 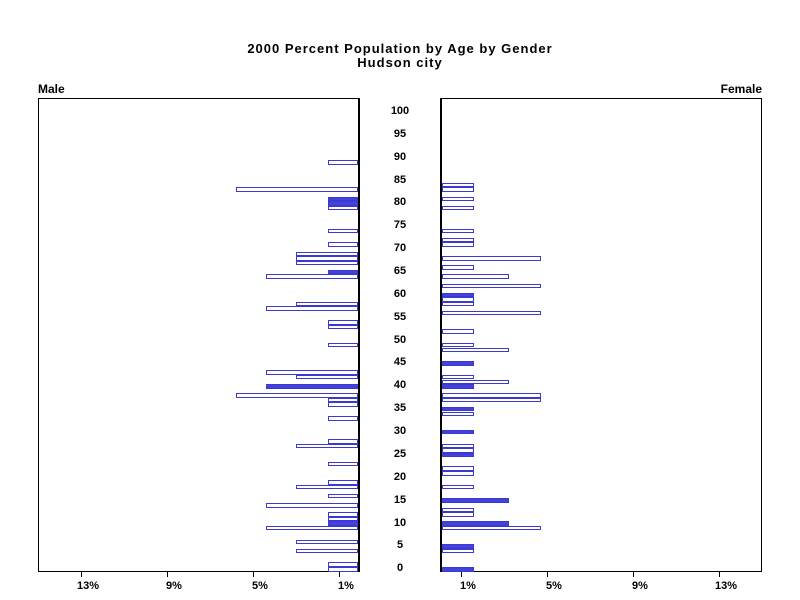 What do you see at coordinates (400, 271) in the screenshot?
I see `age-tick-label-65: 65` at bounding box center [400, 271].